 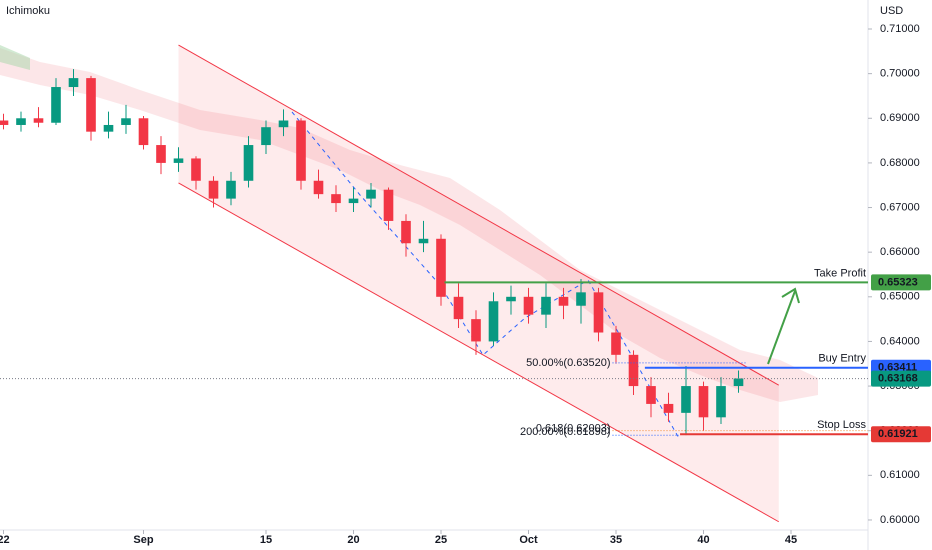 What do you see at coordinates (703, 540) in the screenshot?
I see `x-tick-label: 40` at bounding box center [703, 540].